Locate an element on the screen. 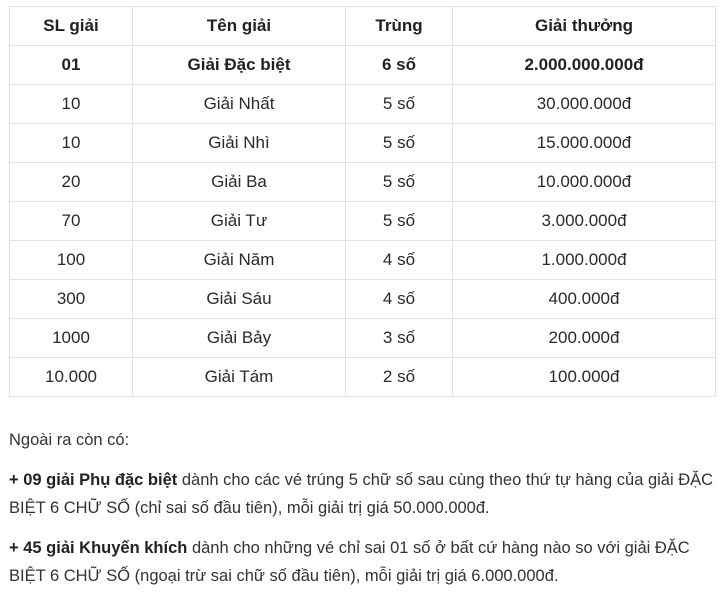 The width and height of the screenshot is (720, 604). cell-match: 3 số is located at coordinates (399, 338).